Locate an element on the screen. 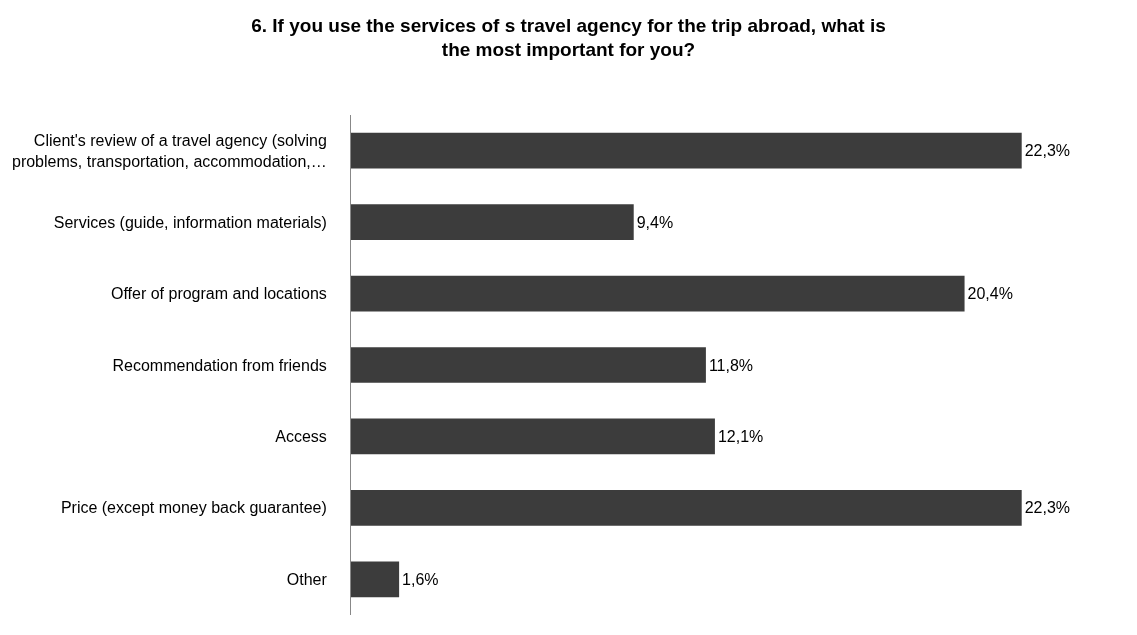 This screenshot has width=1137, height=635. data-label: 9,4% is located at coordinates (655, 222).